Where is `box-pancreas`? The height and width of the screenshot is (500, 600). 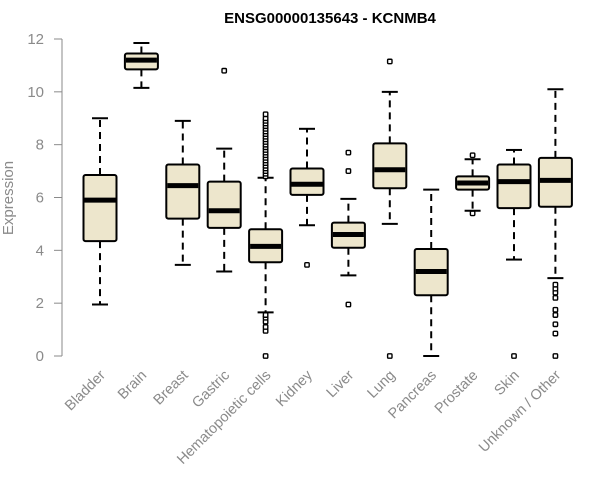
box-pancreas is located at coordinates (431, 272).